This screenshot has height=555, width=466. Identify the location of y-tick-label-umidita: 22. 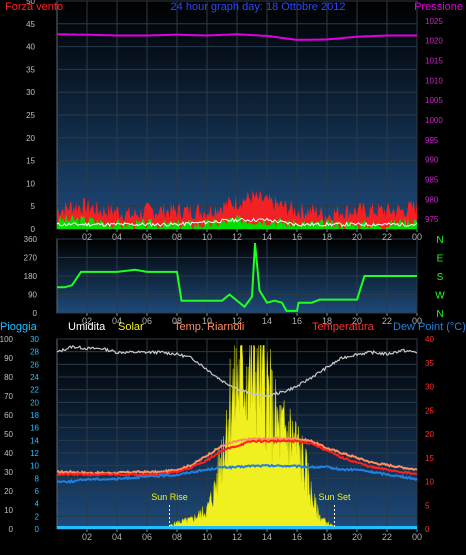
(34, 390).